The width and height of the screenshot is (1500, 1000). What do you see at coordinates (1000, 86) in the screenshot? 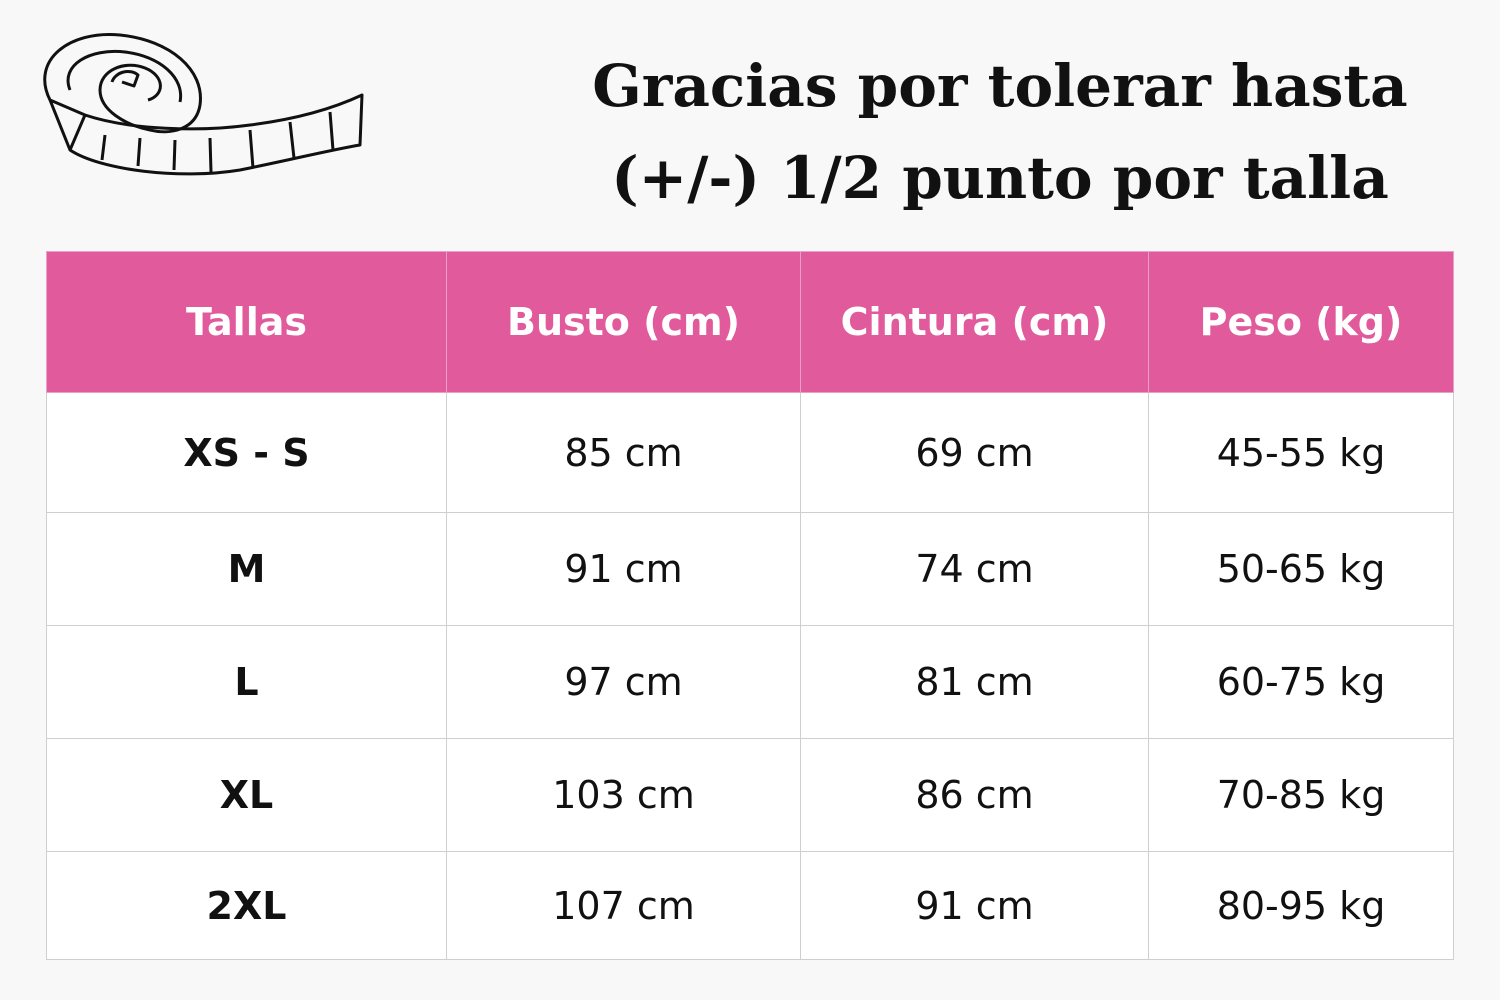
I see `title-line: Gracias por tolerar hasta` at bounding box center [1000, 86].